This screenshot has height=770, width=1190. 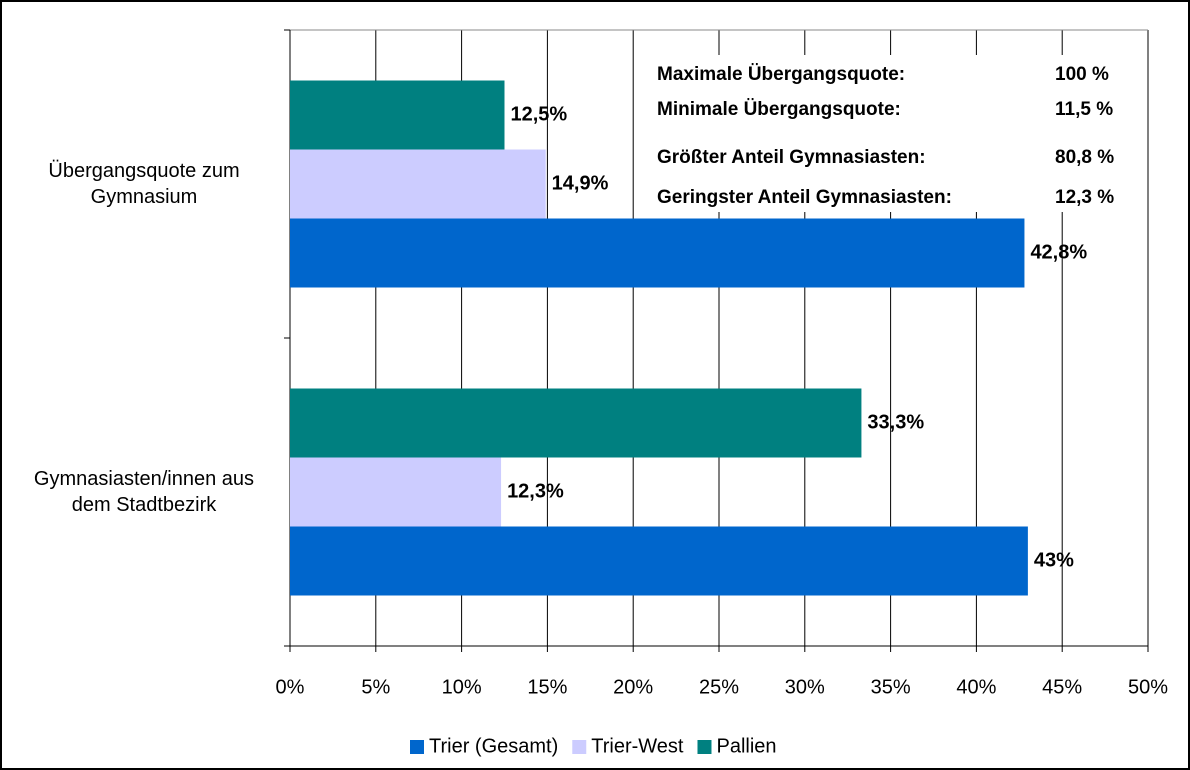 What do you see at coordinates (976, 687) in the screenshot?
I see `x-tick-label: 40%` at bounding box center [976, 687].